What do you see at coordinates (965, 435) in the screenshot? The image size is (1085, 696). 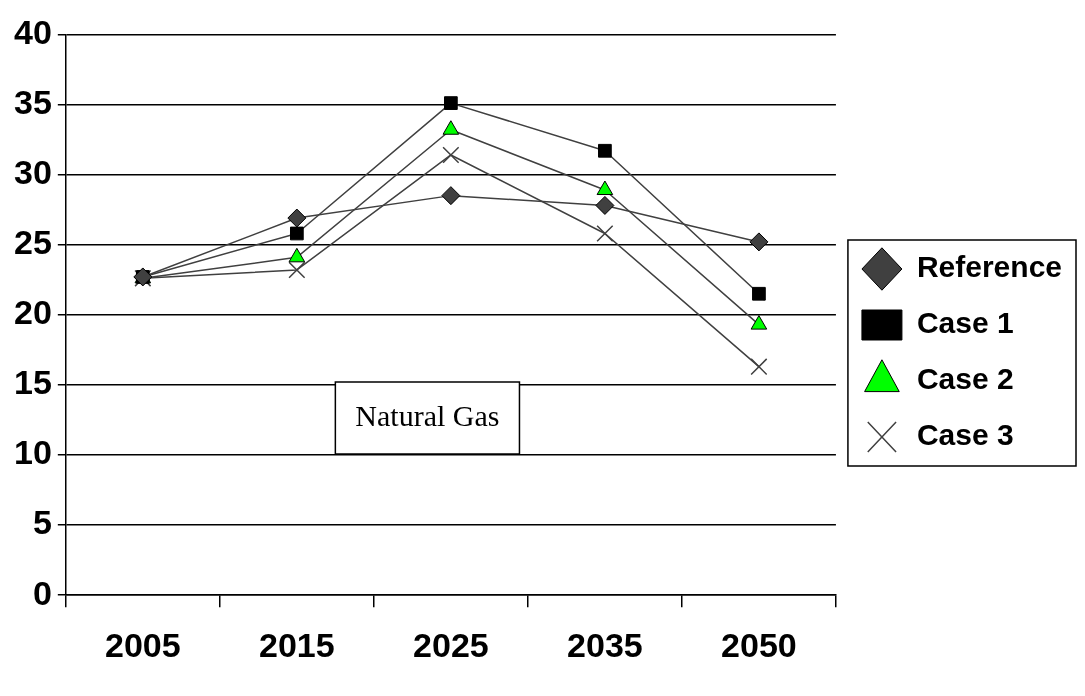 I see `legend-label: Case 3` at bounding box center [965, 435].